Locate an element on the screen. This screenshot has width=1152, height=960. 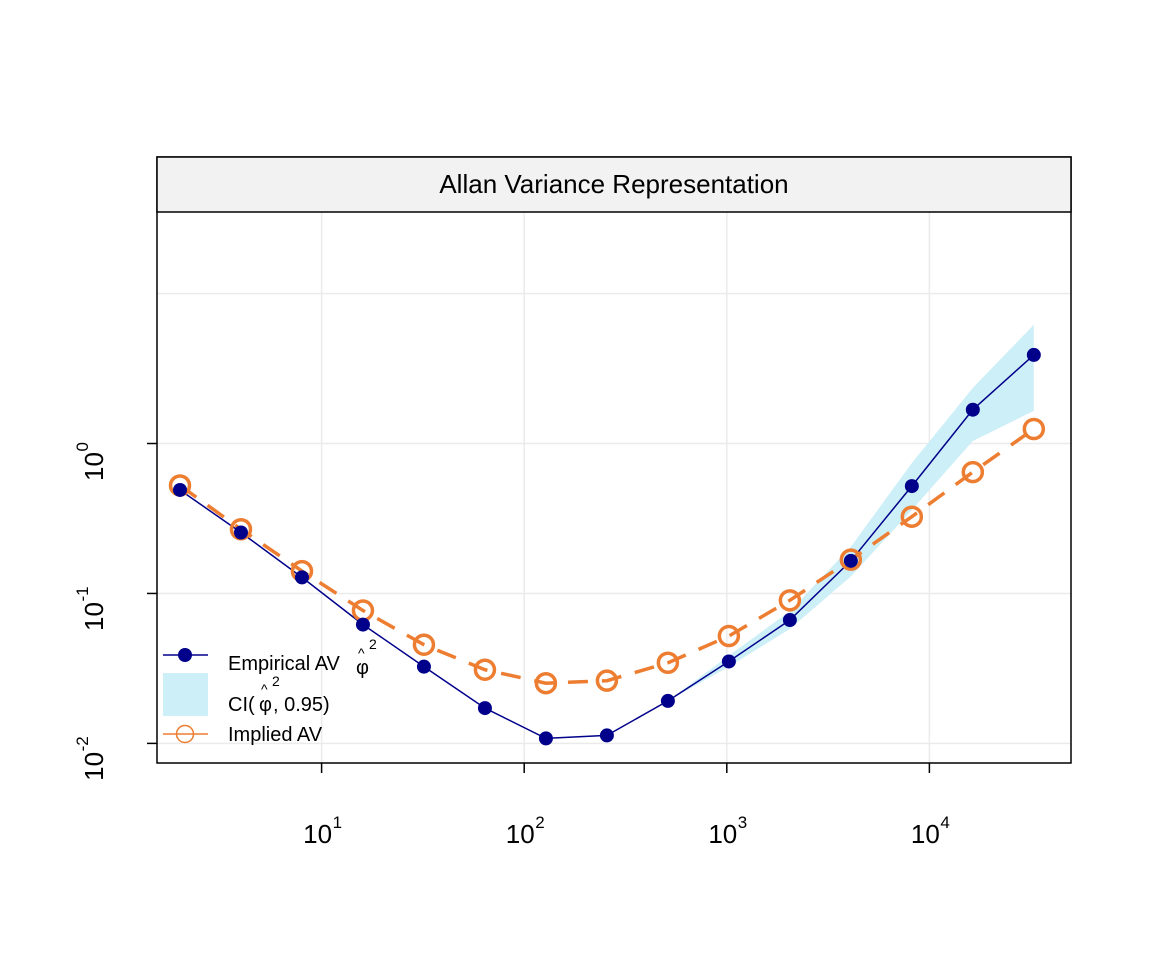
chart-title: Allan Variance Representation is located at coordinates (613, 184).